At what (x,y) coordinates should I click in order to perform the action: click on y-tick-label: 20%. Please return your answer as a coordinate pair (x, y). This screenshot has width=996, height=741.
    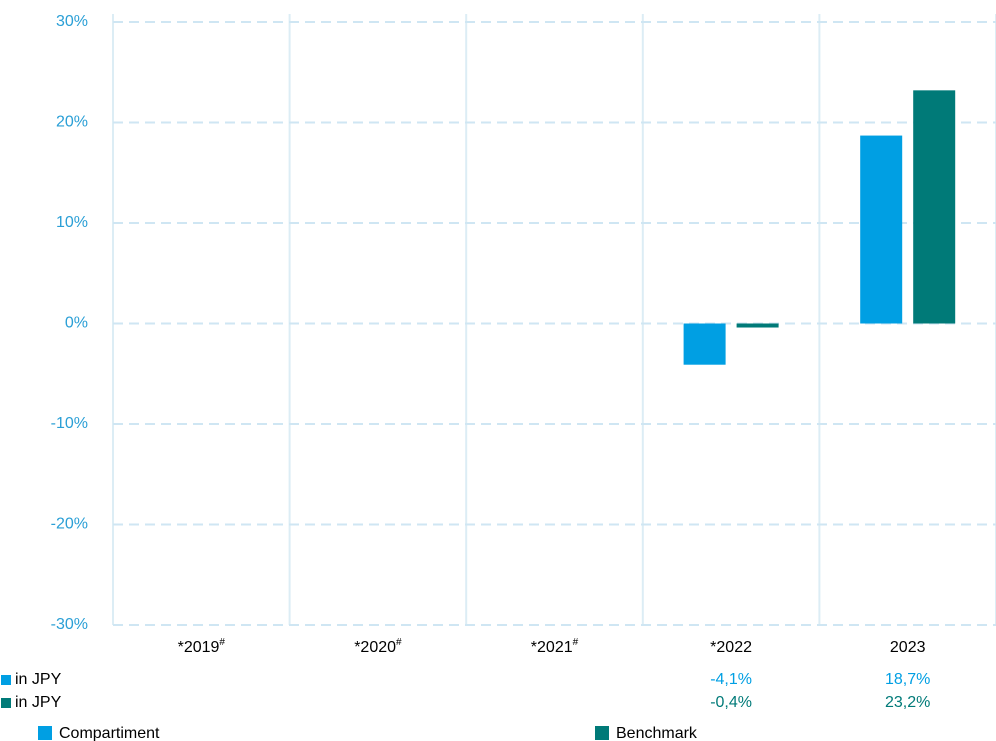
    Looking at the image, I should click on (72, 122).